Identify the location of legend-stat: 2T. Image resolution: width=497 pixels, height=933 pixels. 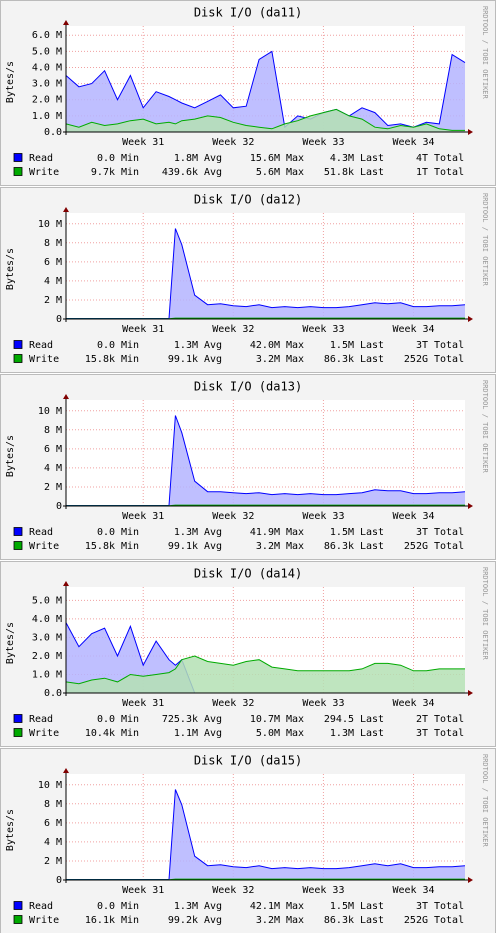
(422, 719).